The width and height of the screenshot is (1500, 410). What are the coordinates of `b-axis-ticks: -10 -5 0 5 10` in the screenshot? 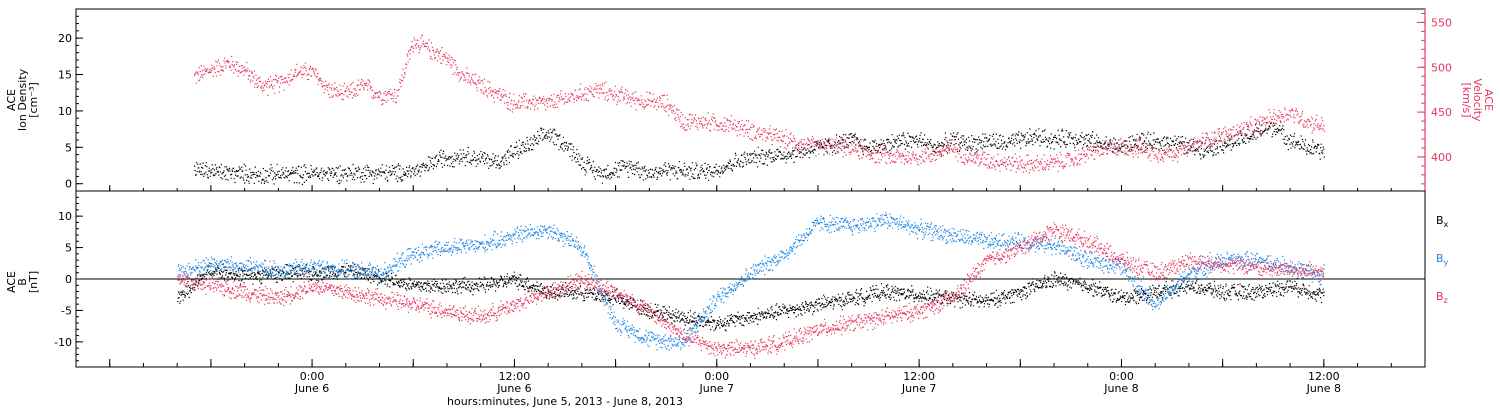 It's located at (68, 279).